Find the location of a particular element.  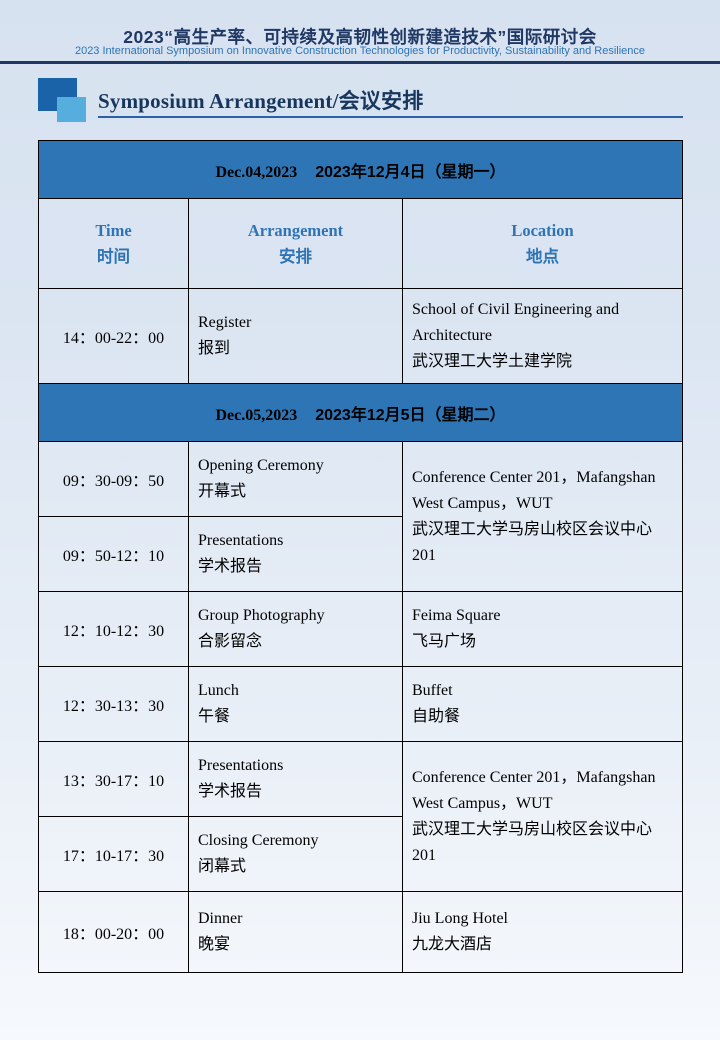

location-en: Buffet is located at coordinates (432, 690).